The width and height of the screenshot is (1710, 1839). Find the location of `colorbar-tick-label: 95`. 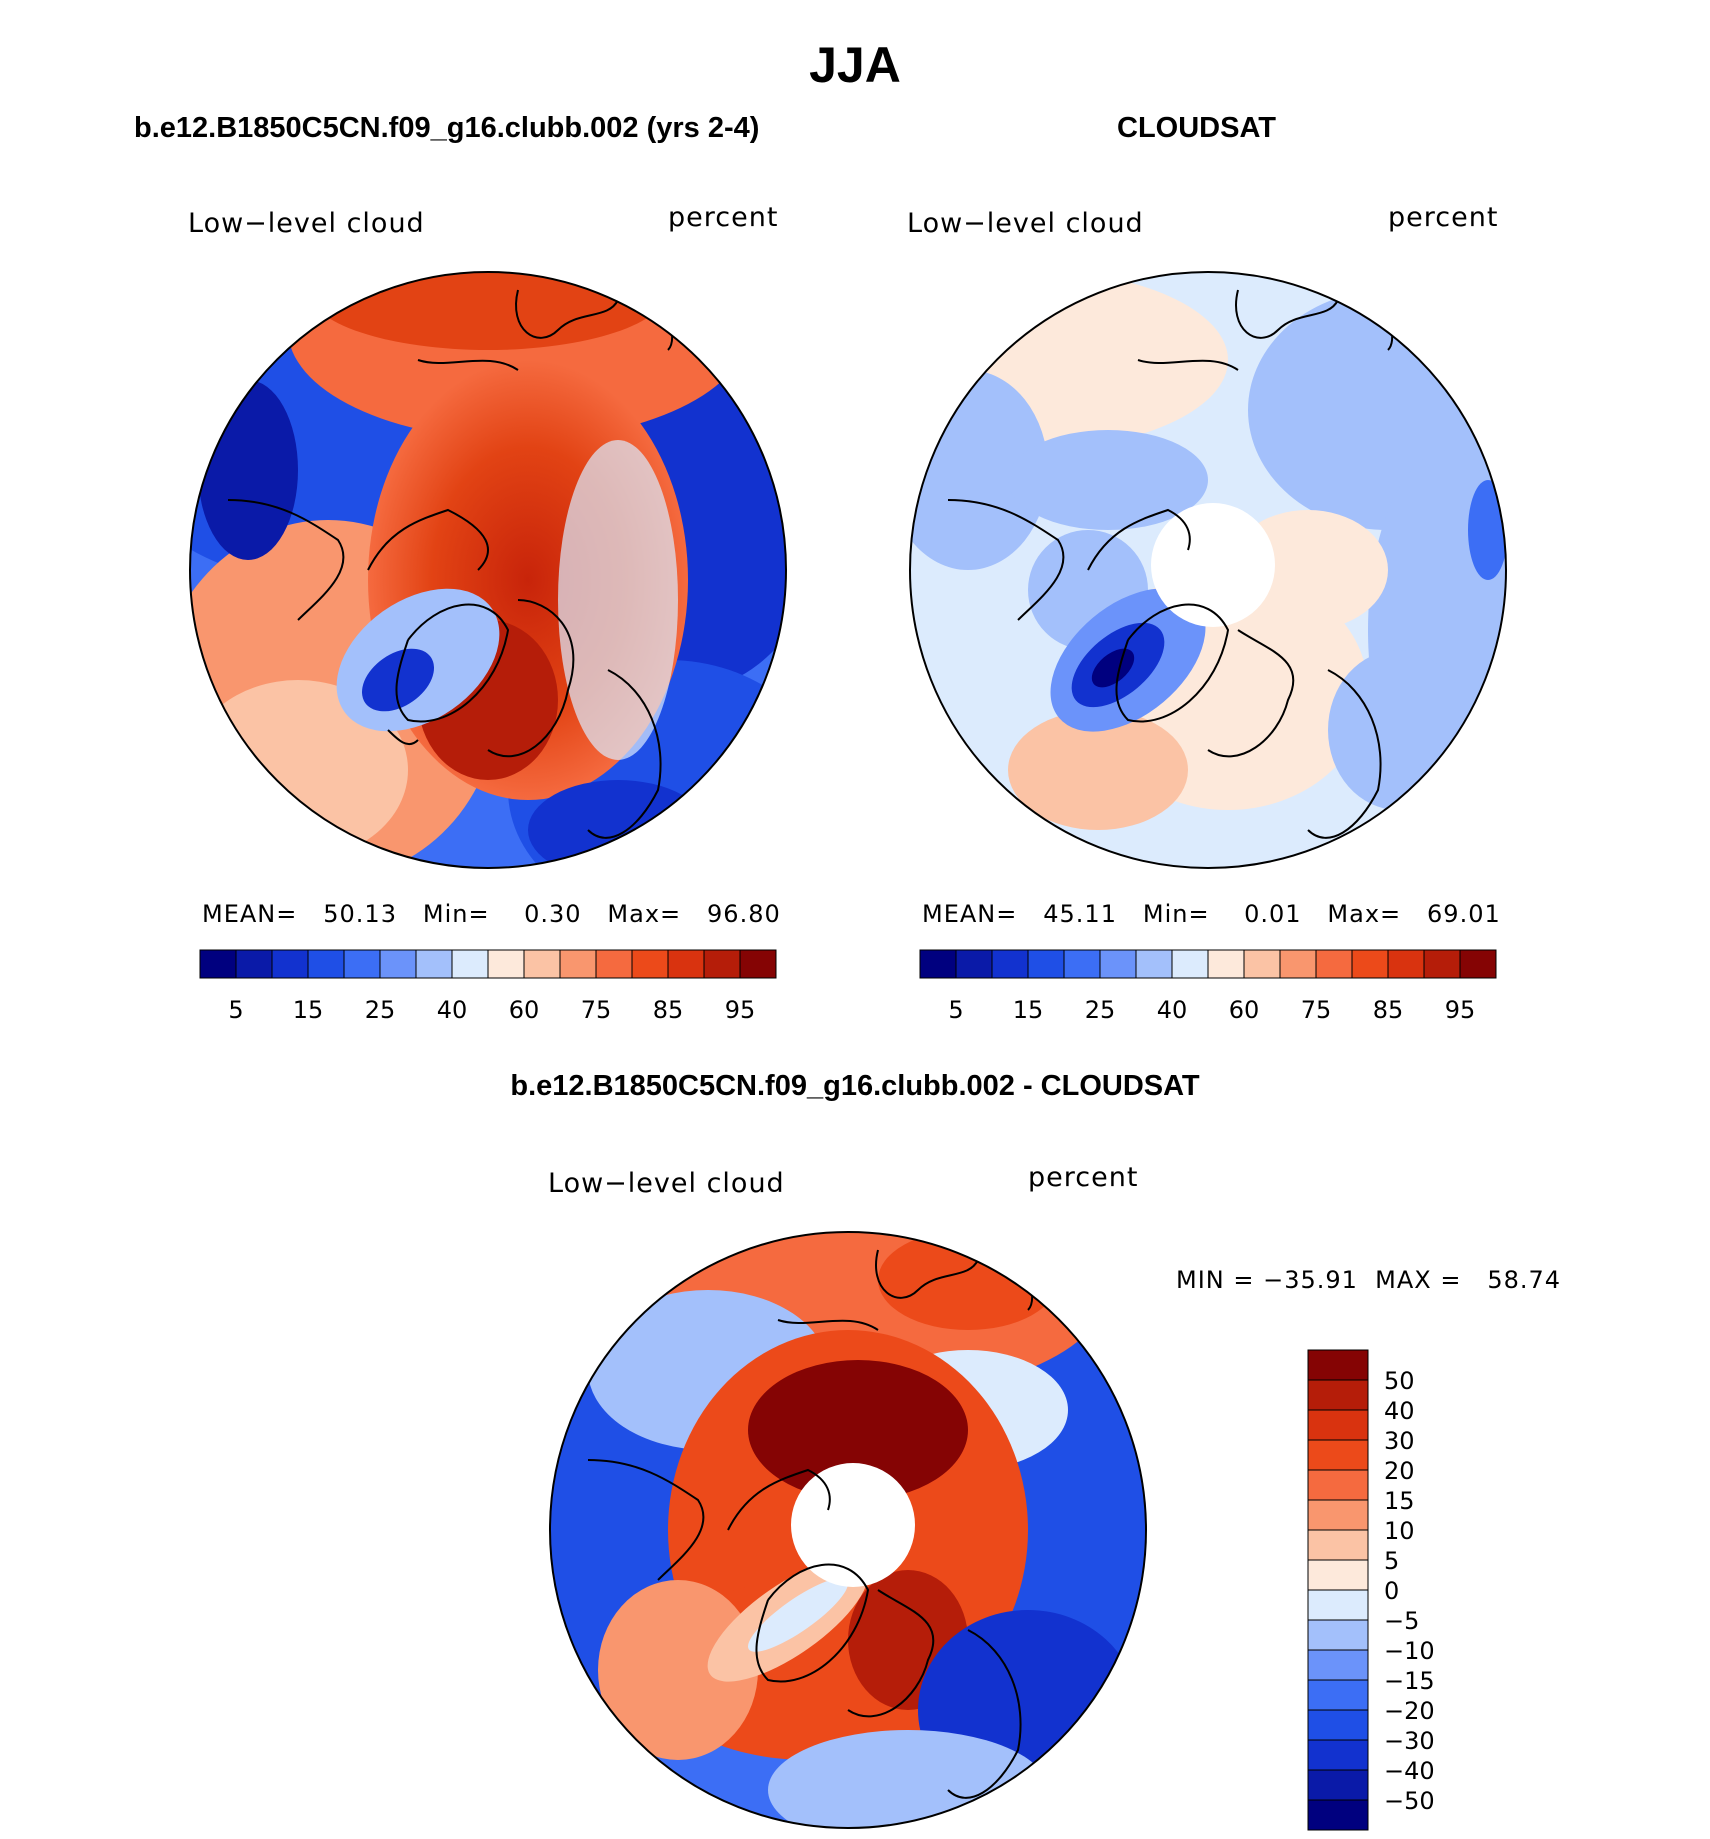

colorbar-tick-label: 95 is located at coordinates (740, 1010).